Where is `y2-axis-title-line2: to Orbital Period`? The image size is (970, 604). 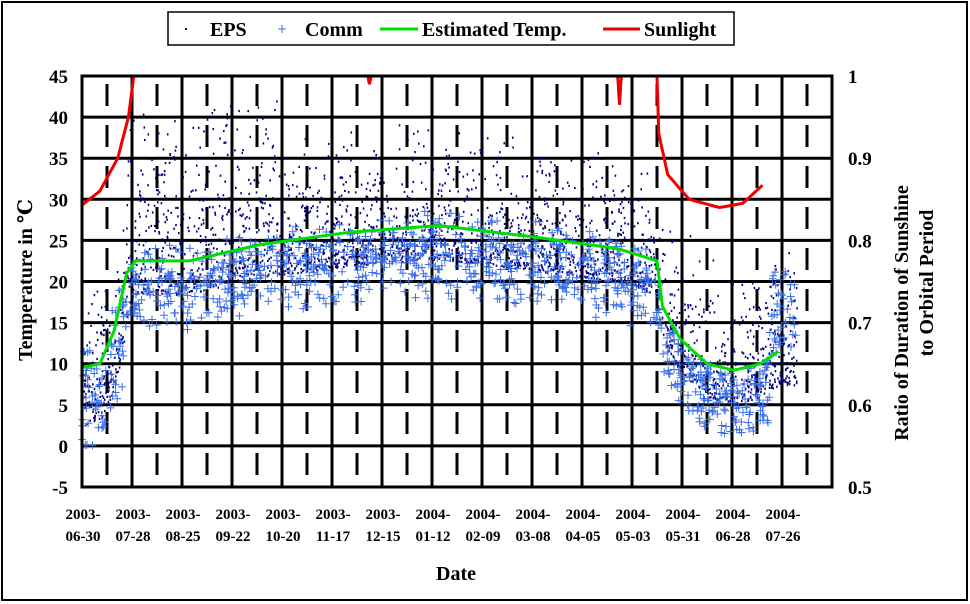 y2-axis-title-line2: to Orbital Period is located at coordinates (927, 283).